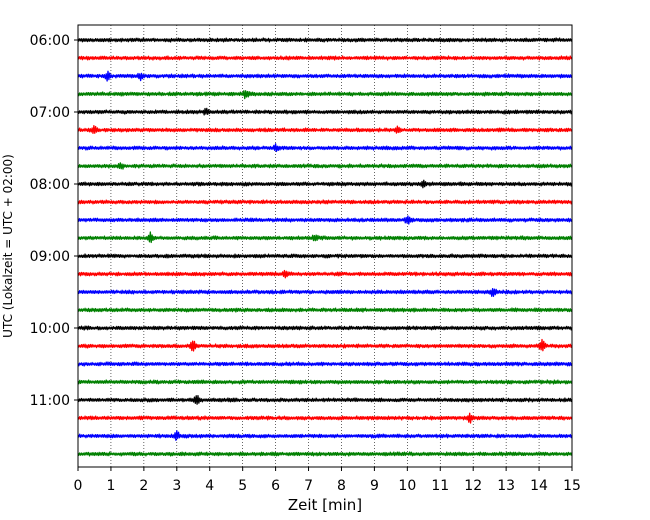  Describe the element at coordinates (374, 486) in the screenshot. I see `x-tick-label: 9` at that location.